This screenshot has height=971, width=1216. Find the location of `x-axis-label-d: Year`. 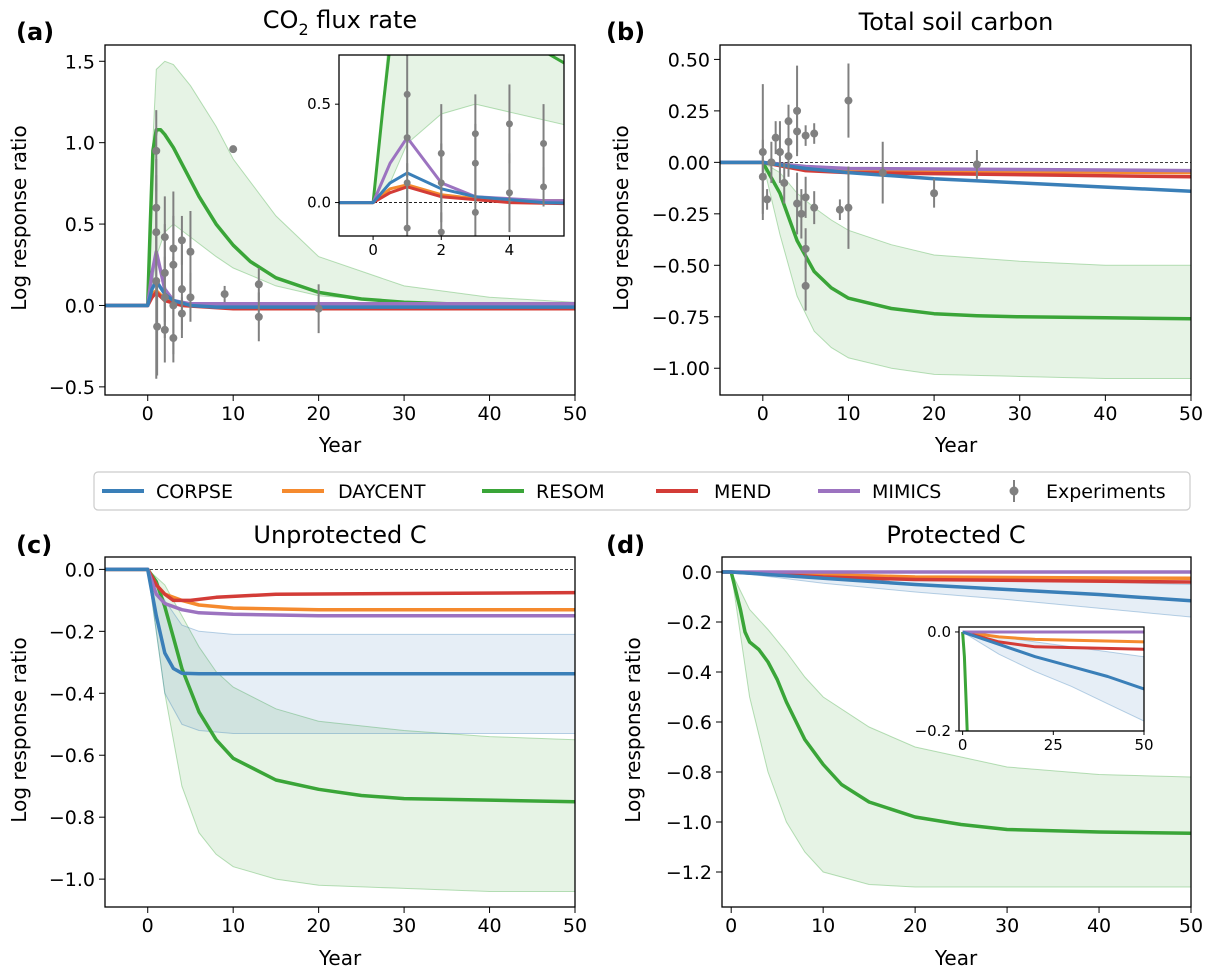

x-axis-label-d: Year is located at coordinates (956, 958).